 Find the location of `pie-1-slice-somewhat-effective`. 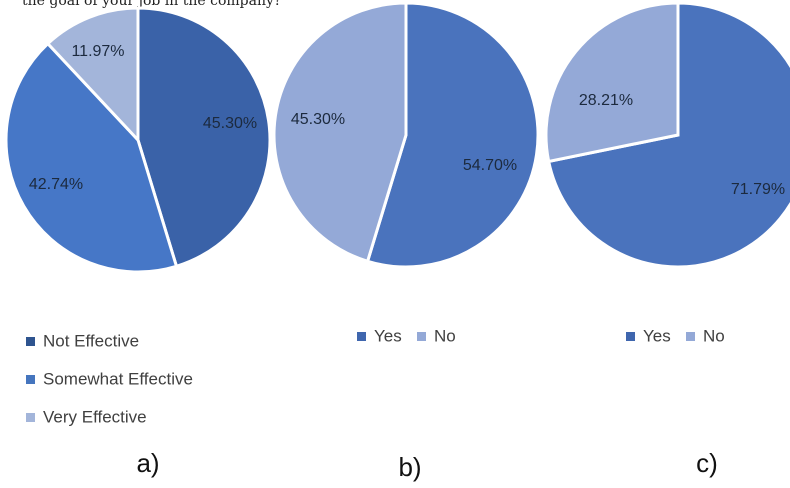

pie-1-slice-somewhat-effective is located at coordinates (91, 157).